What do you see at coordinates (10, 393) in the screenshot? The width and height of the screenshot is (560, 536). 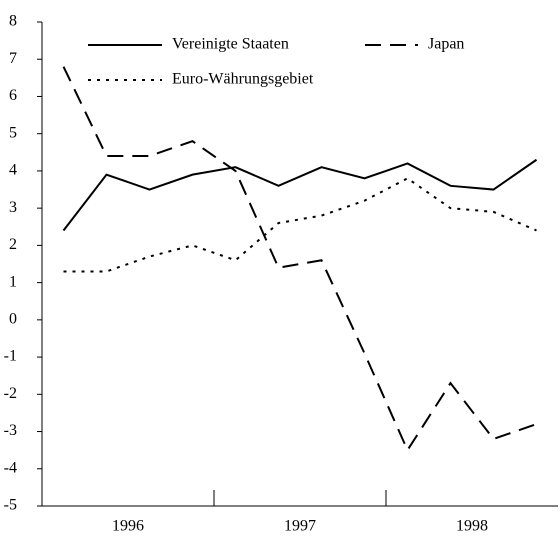 I see `y-tick-label: -2` at bounding box center [10, 393].